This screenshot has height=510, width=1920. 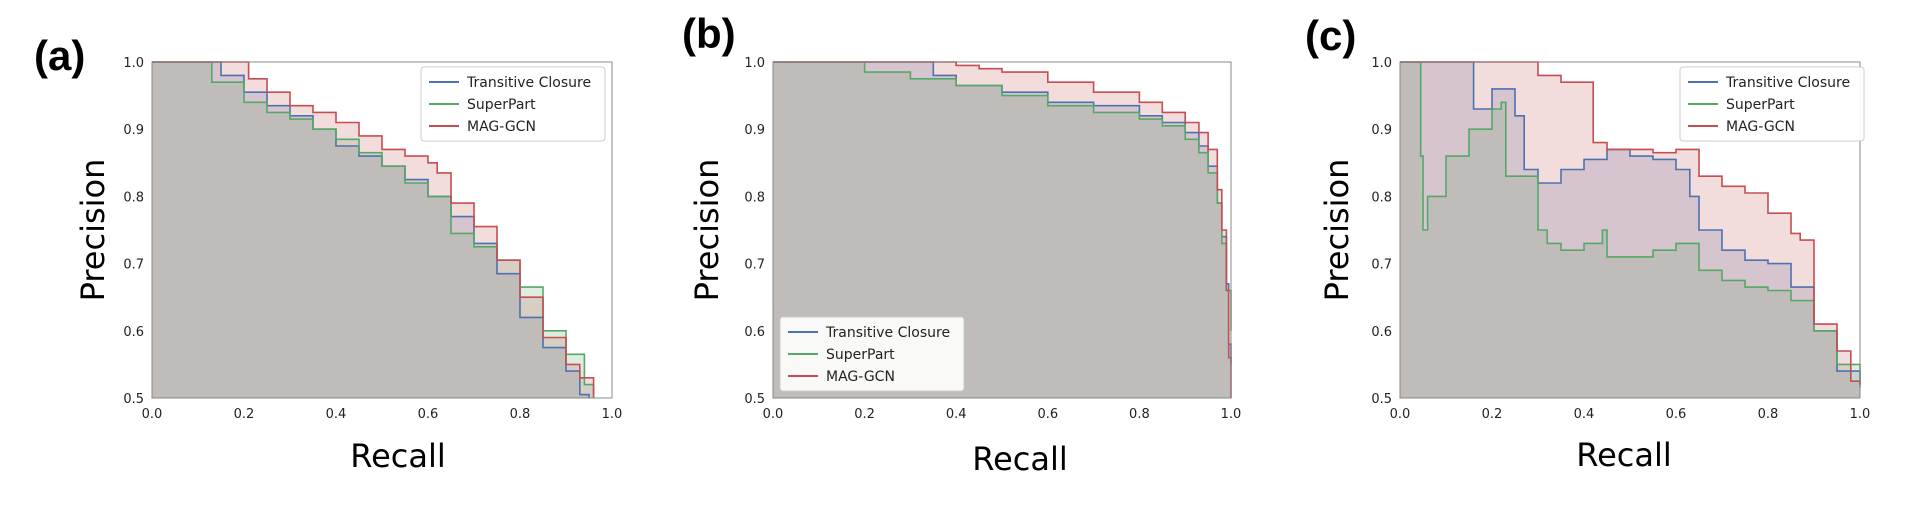 I want to click on panel-label: (a), so click(x=59, y=55).